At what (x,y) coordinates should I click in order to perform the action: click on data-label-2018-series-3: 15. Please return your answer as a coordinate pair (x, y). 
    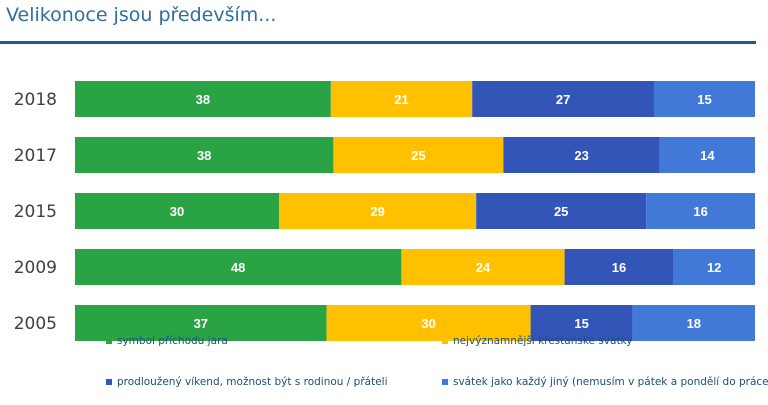
    Looking at the image, I should click on (704, 99).